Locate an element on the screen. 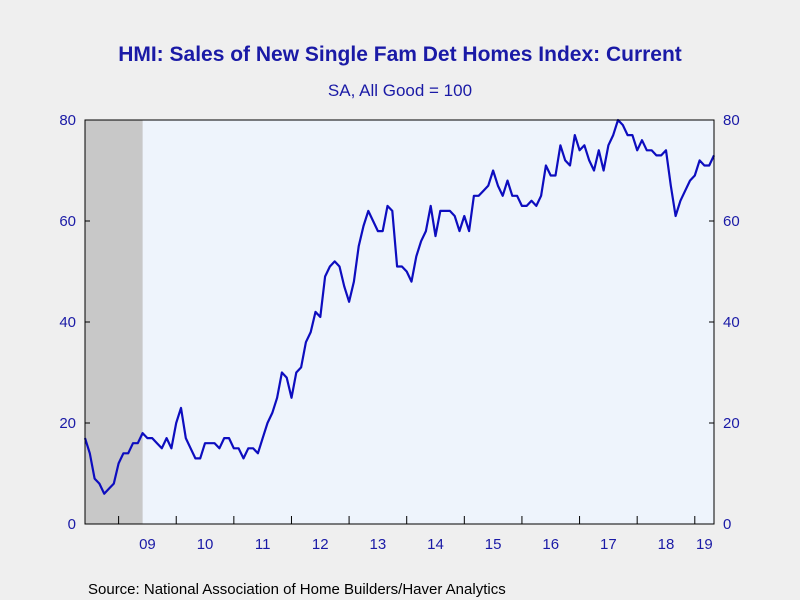 Image resolution: width=800 pixels, height=600 pixels. recession-shading is located at coordinates (114, 322).